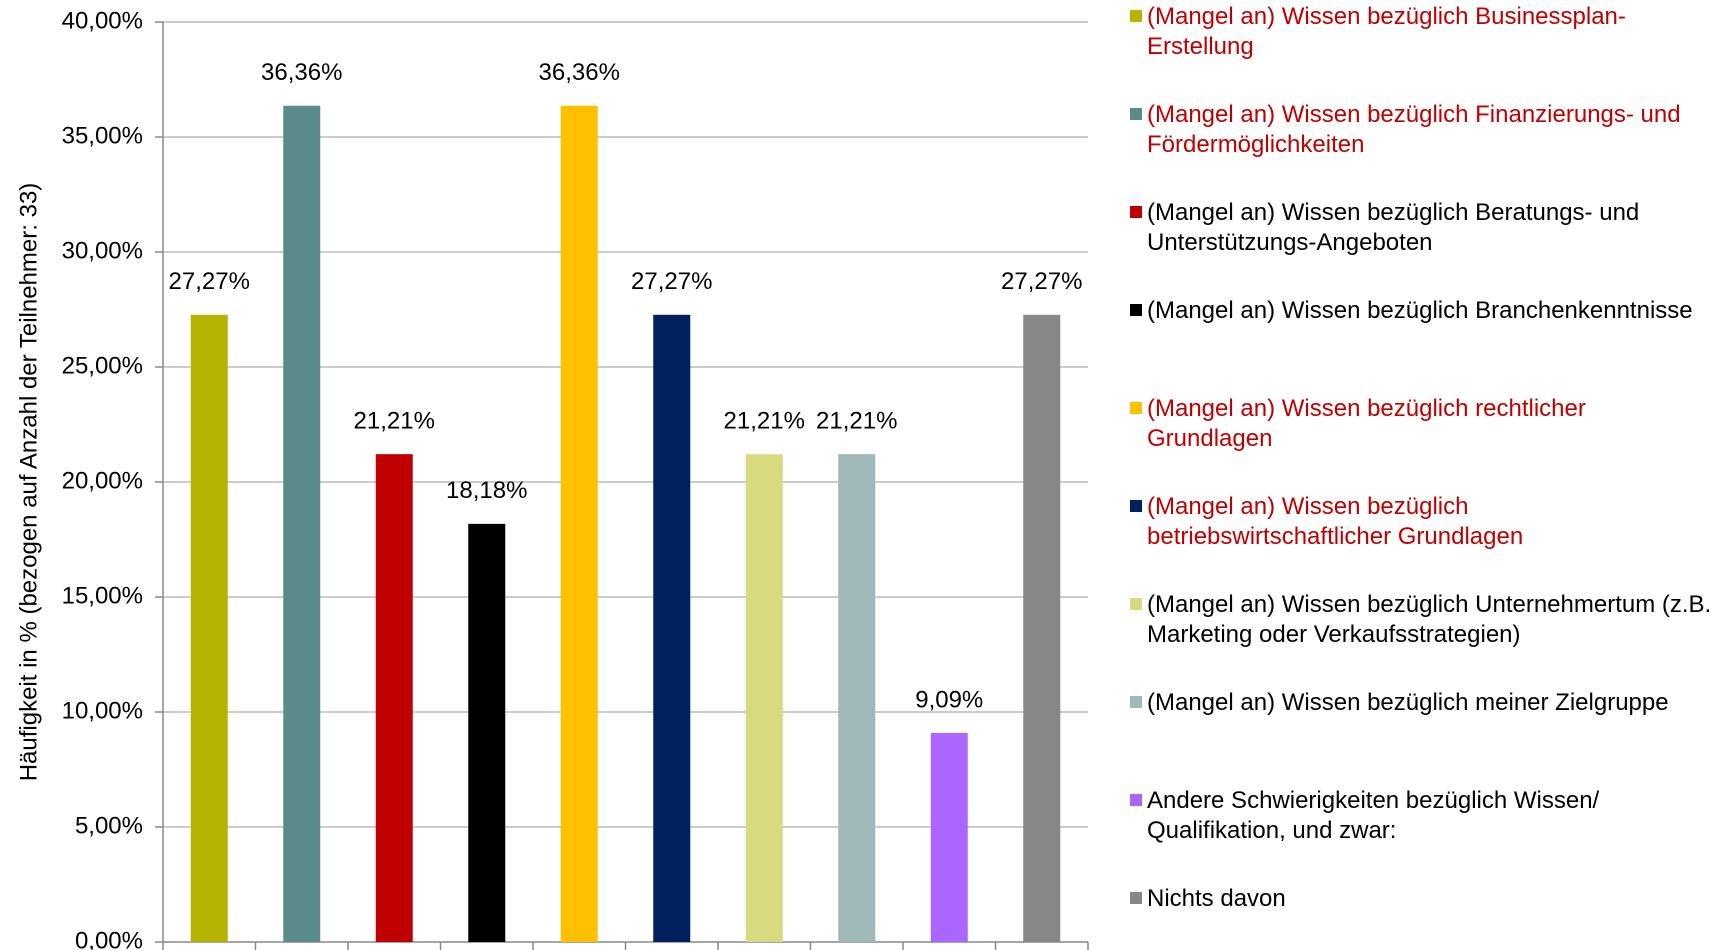  I want to click on legend-entry: Nichts davon, so click(1423, 899).